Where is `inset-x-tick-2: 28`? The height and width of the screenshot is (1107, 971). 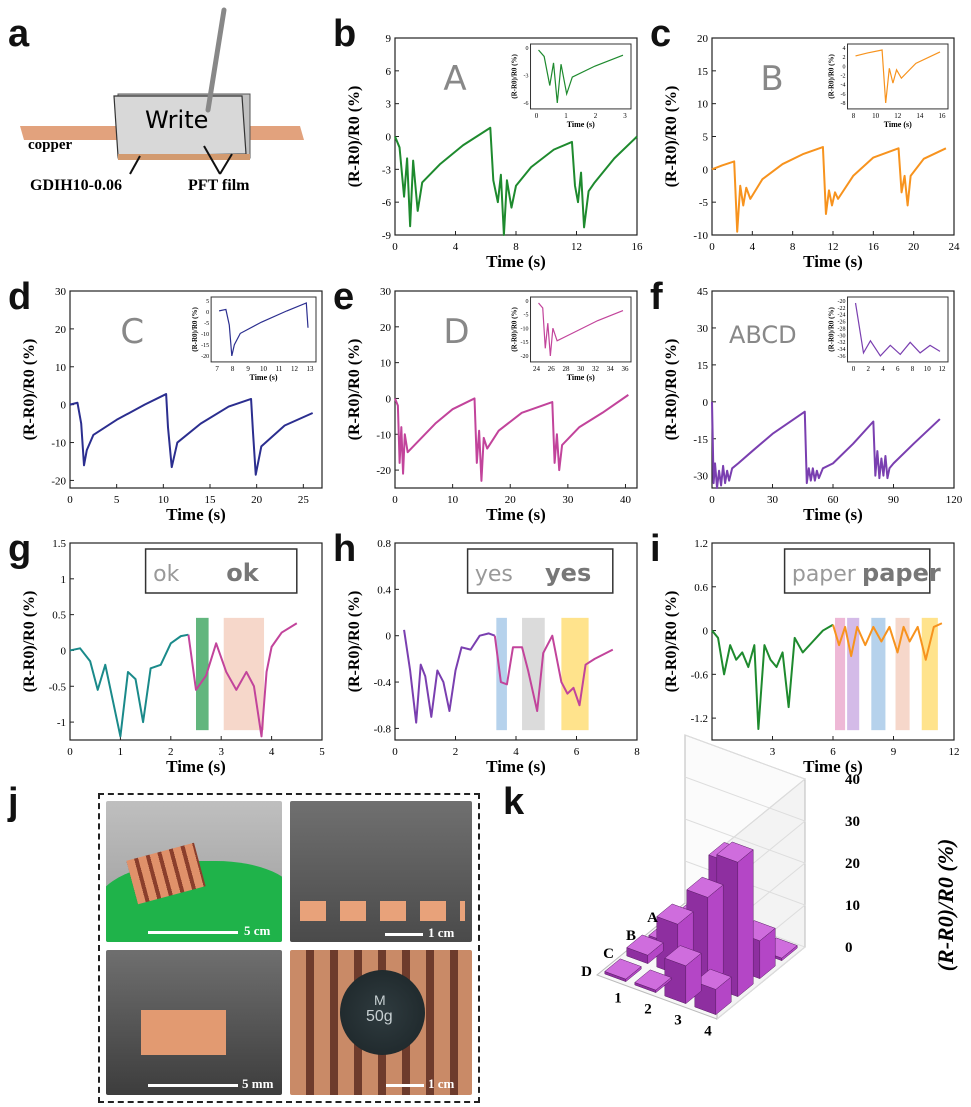 inset-x-tick-2: 28 is located at coordinates (567, 369).